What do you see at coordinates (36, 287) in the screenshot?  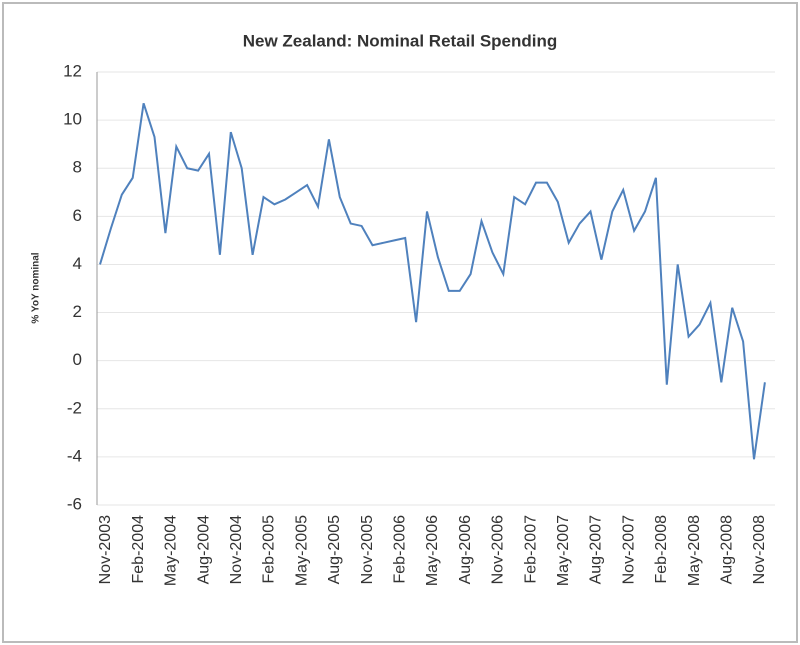 I see `y-axis-label: % YoY nominal` at bounding box center [36, 287].